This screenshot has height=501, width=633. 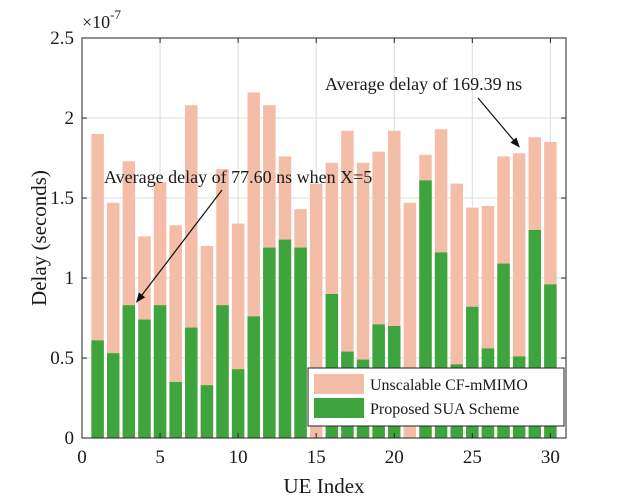 I want to click on x-tick-label: 30, so click(x=550, y=457).